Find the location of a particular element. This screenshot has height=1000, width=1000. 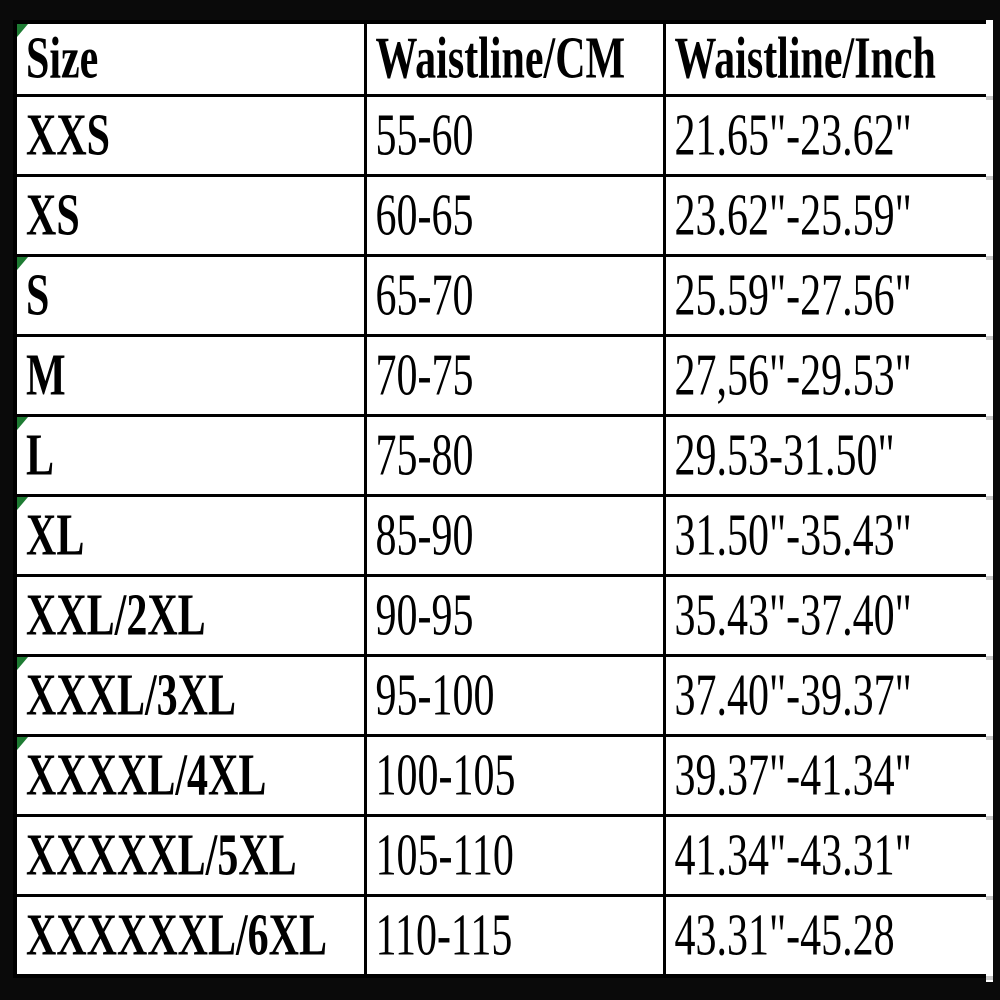

size-cell: XXXXL/4XL is located at coordinates (190, 775).